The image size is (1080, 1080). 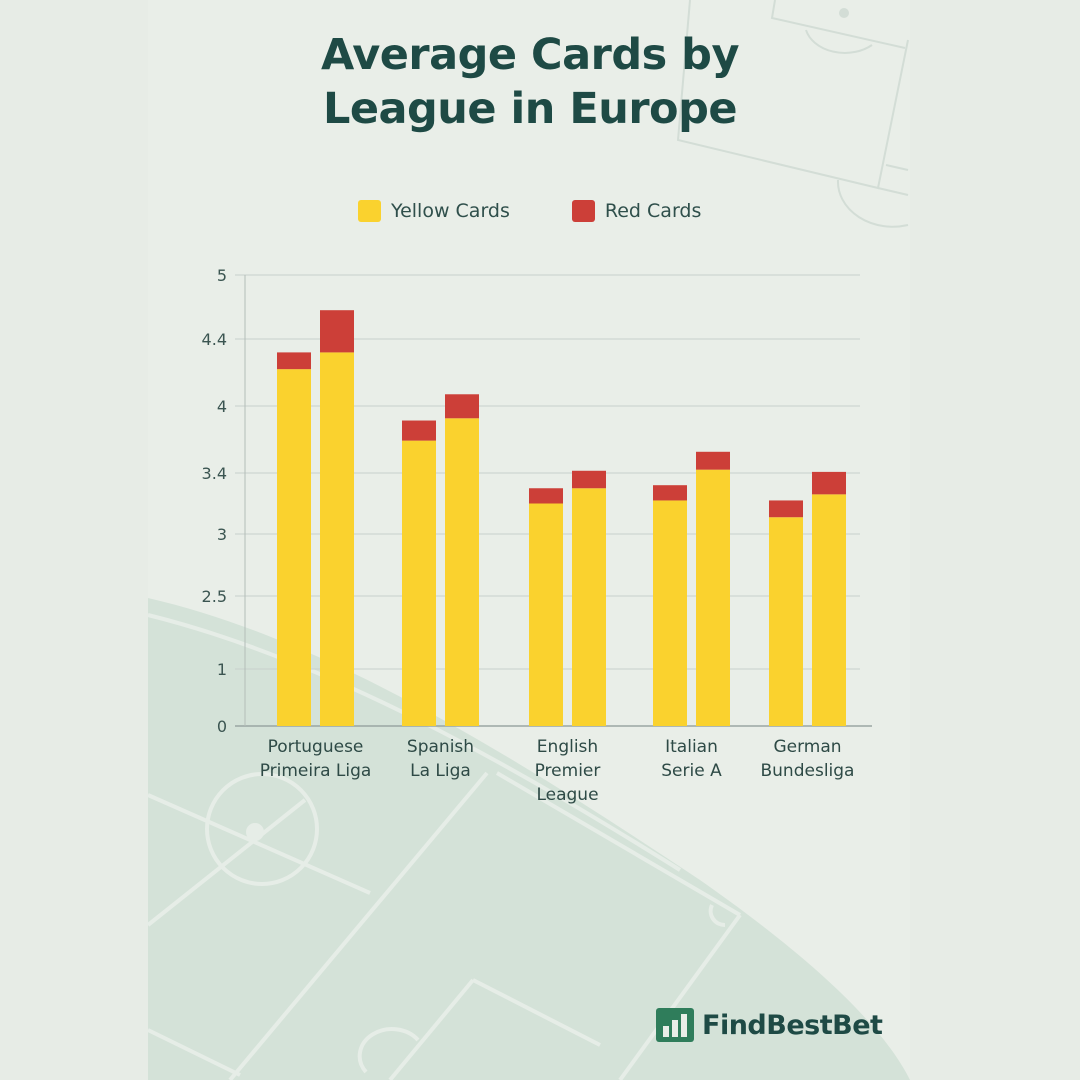 I want to click on y-tick-label: 4.4, so click(x=214, y=339).